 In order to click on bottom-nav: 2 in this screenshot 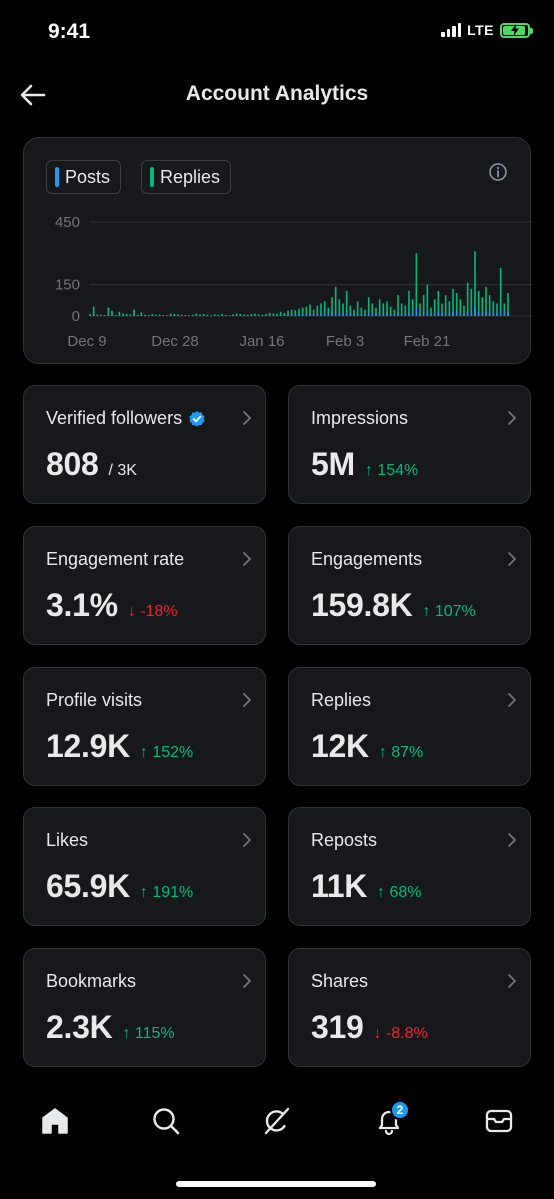, I will do `click(277, 1121)`.